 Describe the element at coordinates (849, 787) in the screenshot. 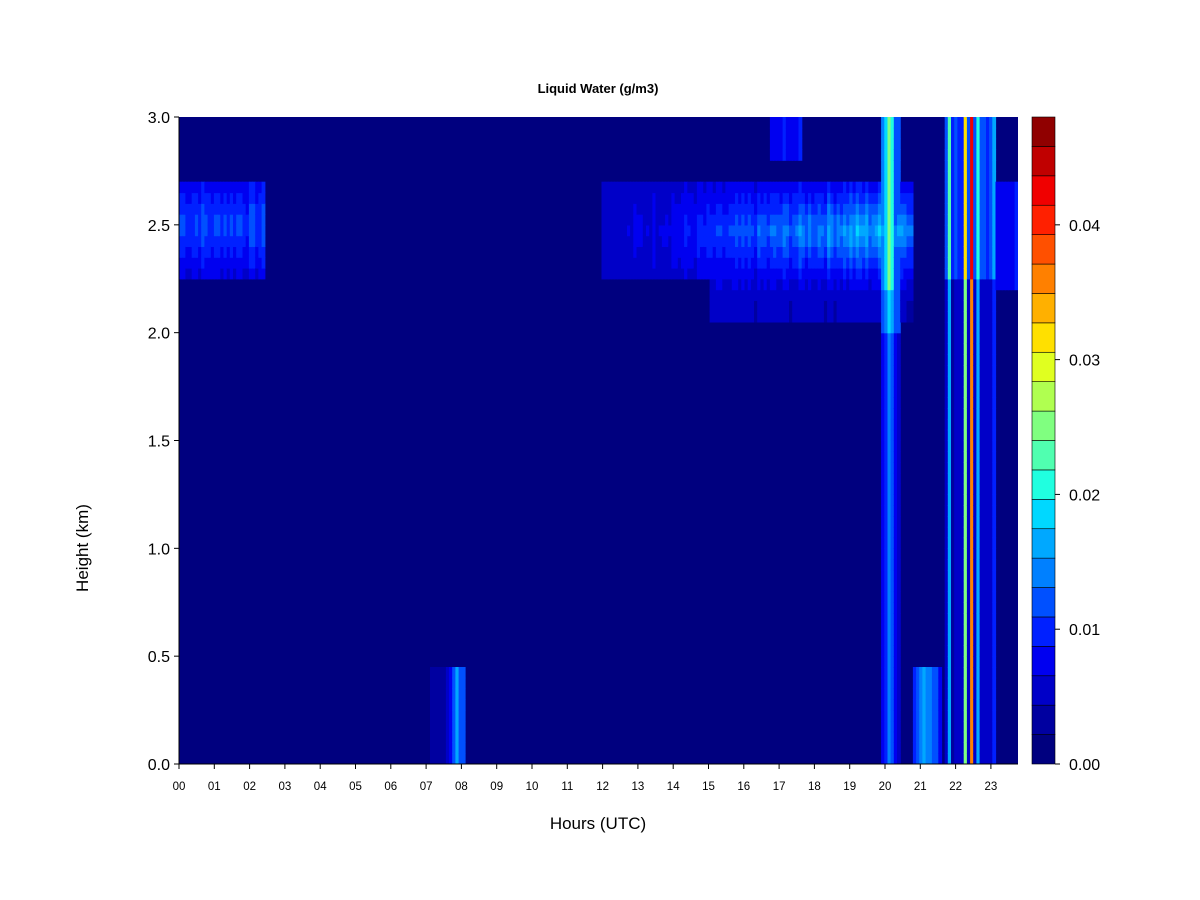

I see `x-tick-label: 19` at that location.